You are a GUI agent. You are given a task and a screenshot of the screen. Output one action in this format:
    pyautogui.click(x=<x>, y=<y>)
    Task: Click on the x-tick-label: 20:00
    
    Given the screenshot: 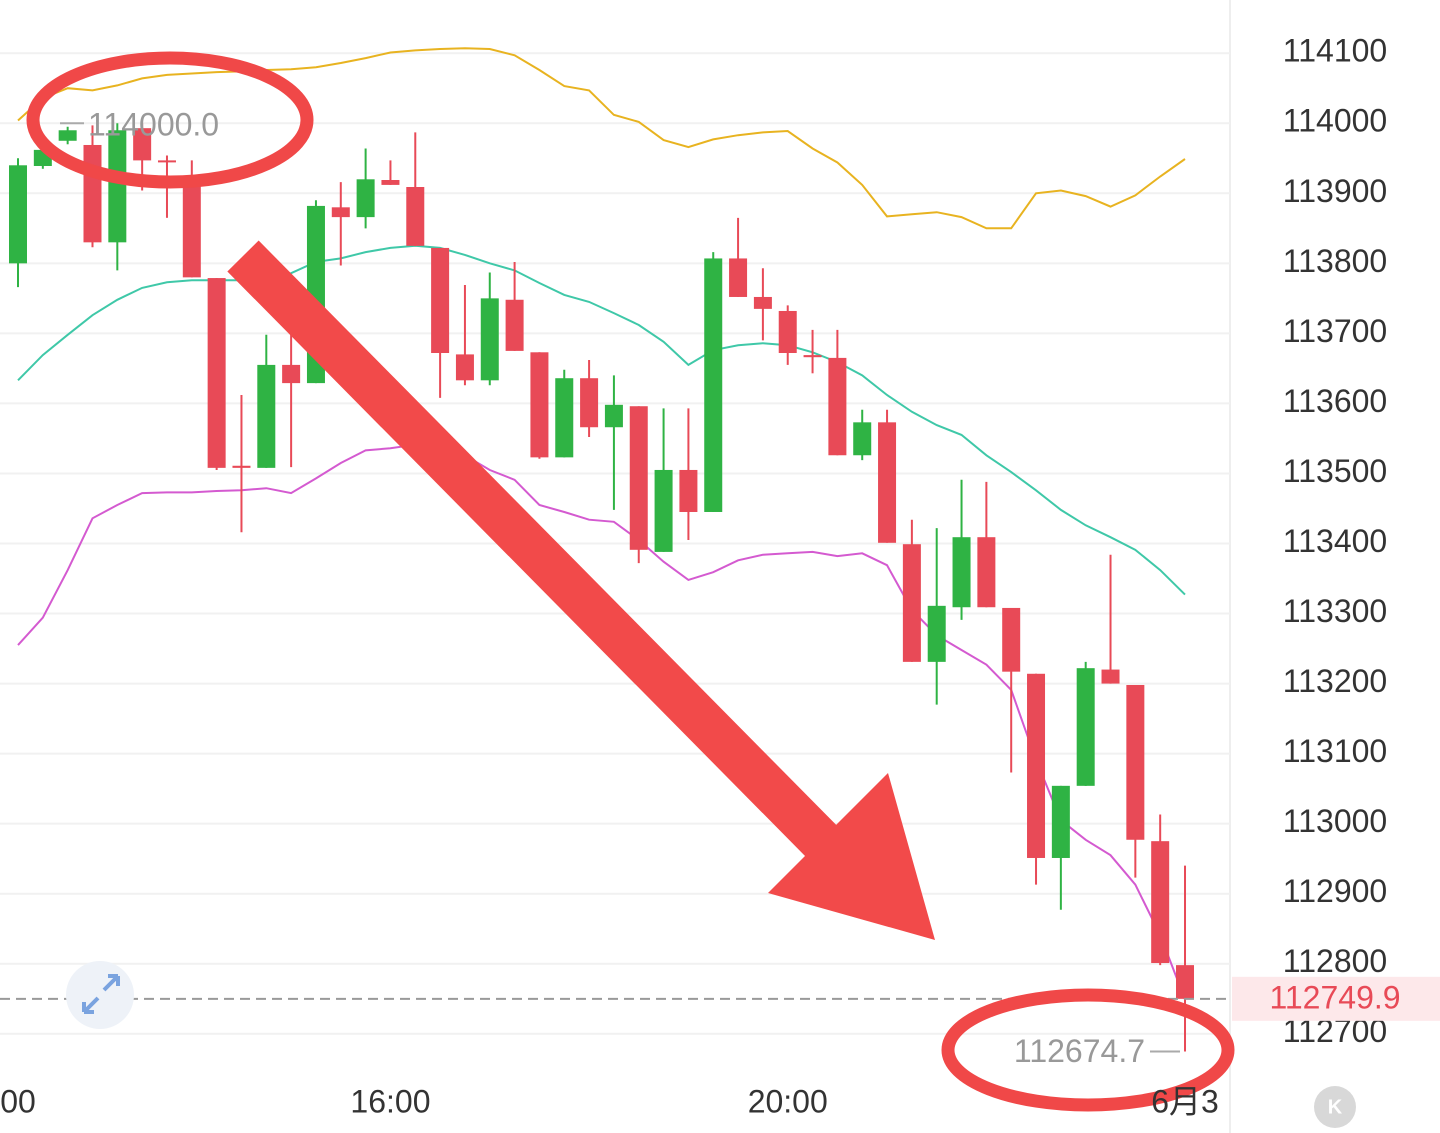 What is the action you would take?
    pyautogui.click(x=788, y=1101)
    